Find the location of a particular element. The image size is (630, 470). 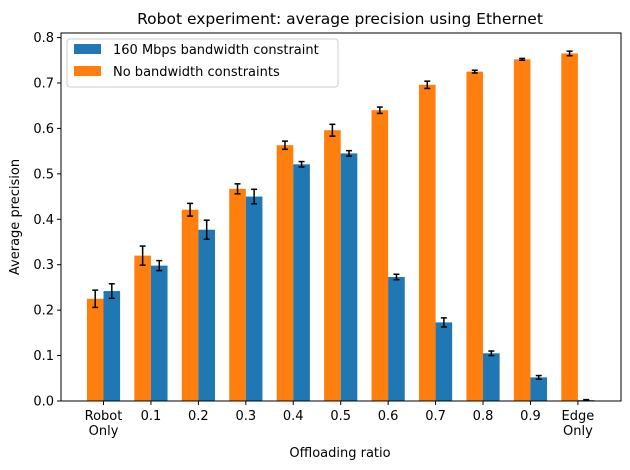

x-tick-label: Robot is located at coordinates (104, 416).